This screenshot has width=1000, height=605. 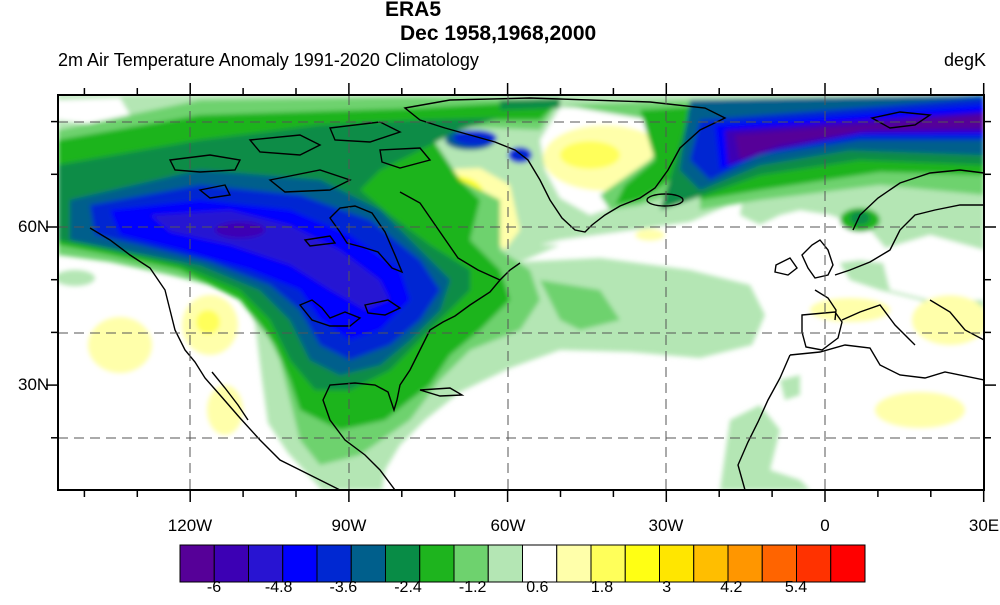 What do you see at coordinates (602, 587) in the screenshot?
I see `colorbar-label: 1.8` at bounding box center [602, 587].